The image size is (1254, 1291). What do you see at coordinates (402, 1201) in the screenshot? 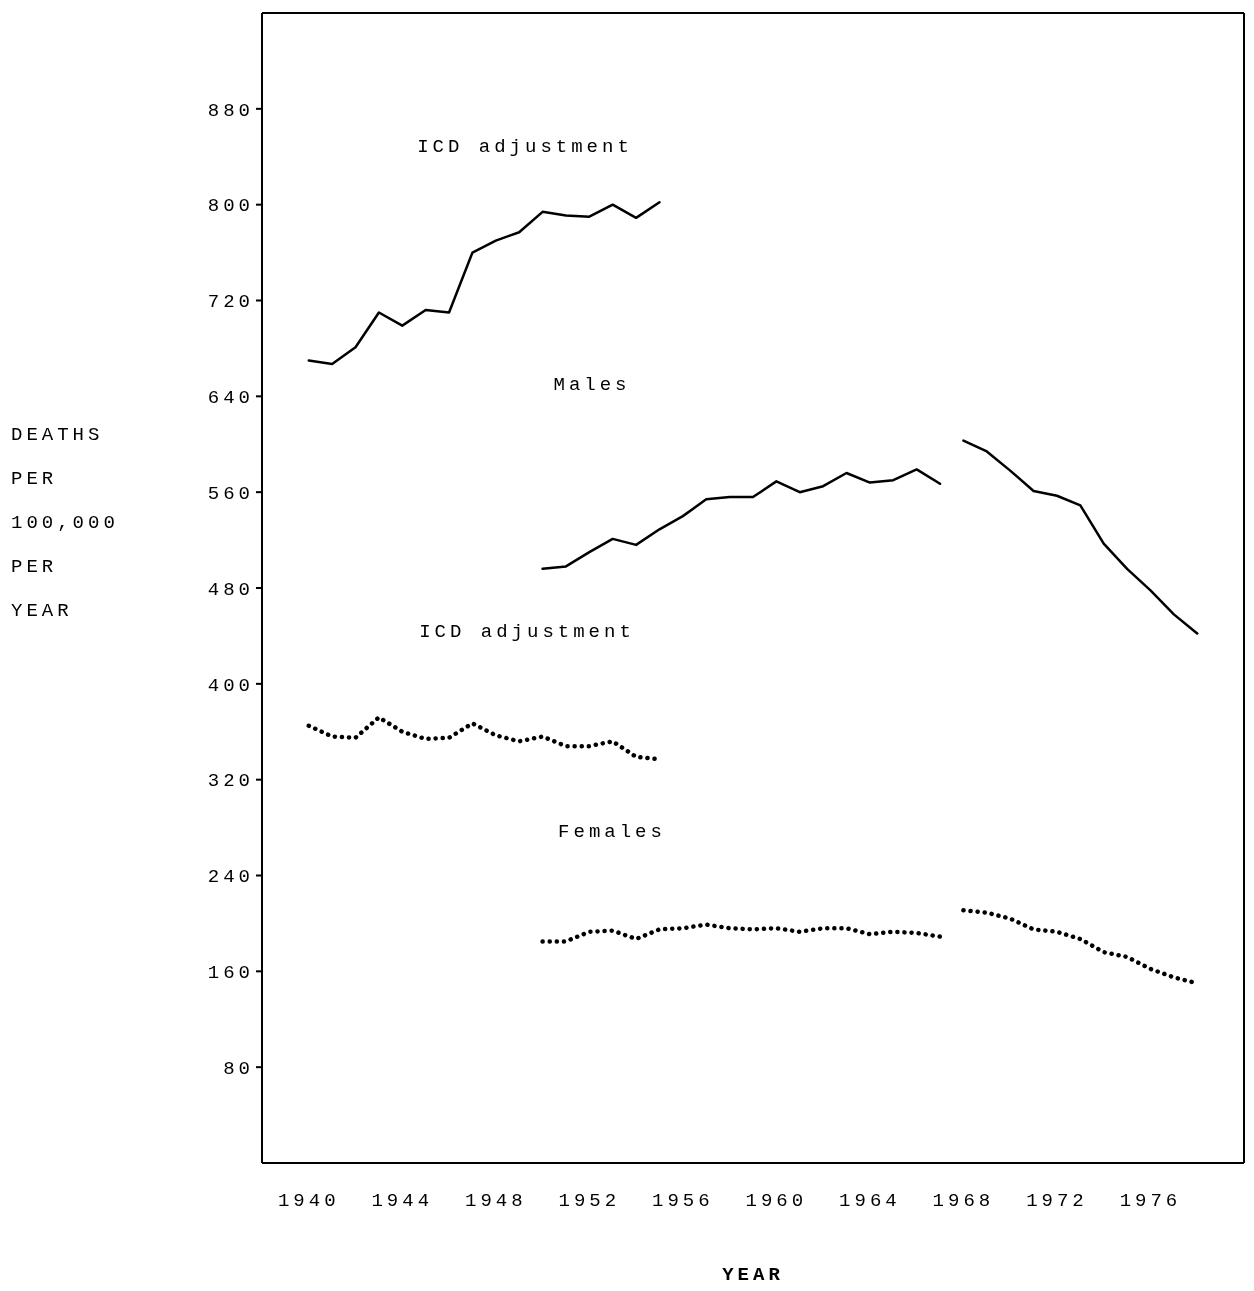
I see `x-tick-label: 1944` at bounding box center [402, 1201].